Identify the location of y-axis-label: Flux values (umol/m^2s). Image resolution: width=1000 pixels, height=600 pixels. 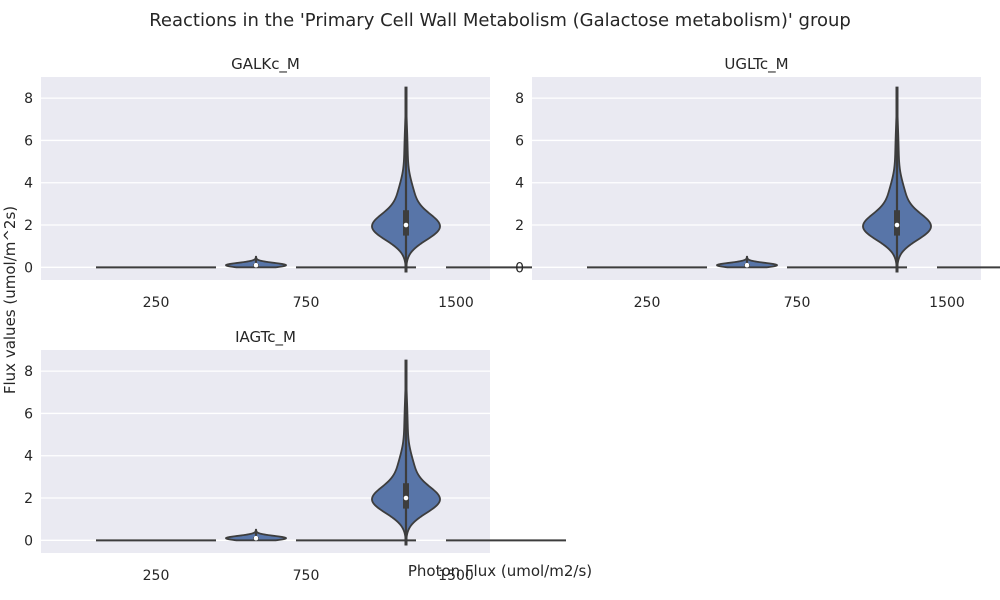
(10, 300).